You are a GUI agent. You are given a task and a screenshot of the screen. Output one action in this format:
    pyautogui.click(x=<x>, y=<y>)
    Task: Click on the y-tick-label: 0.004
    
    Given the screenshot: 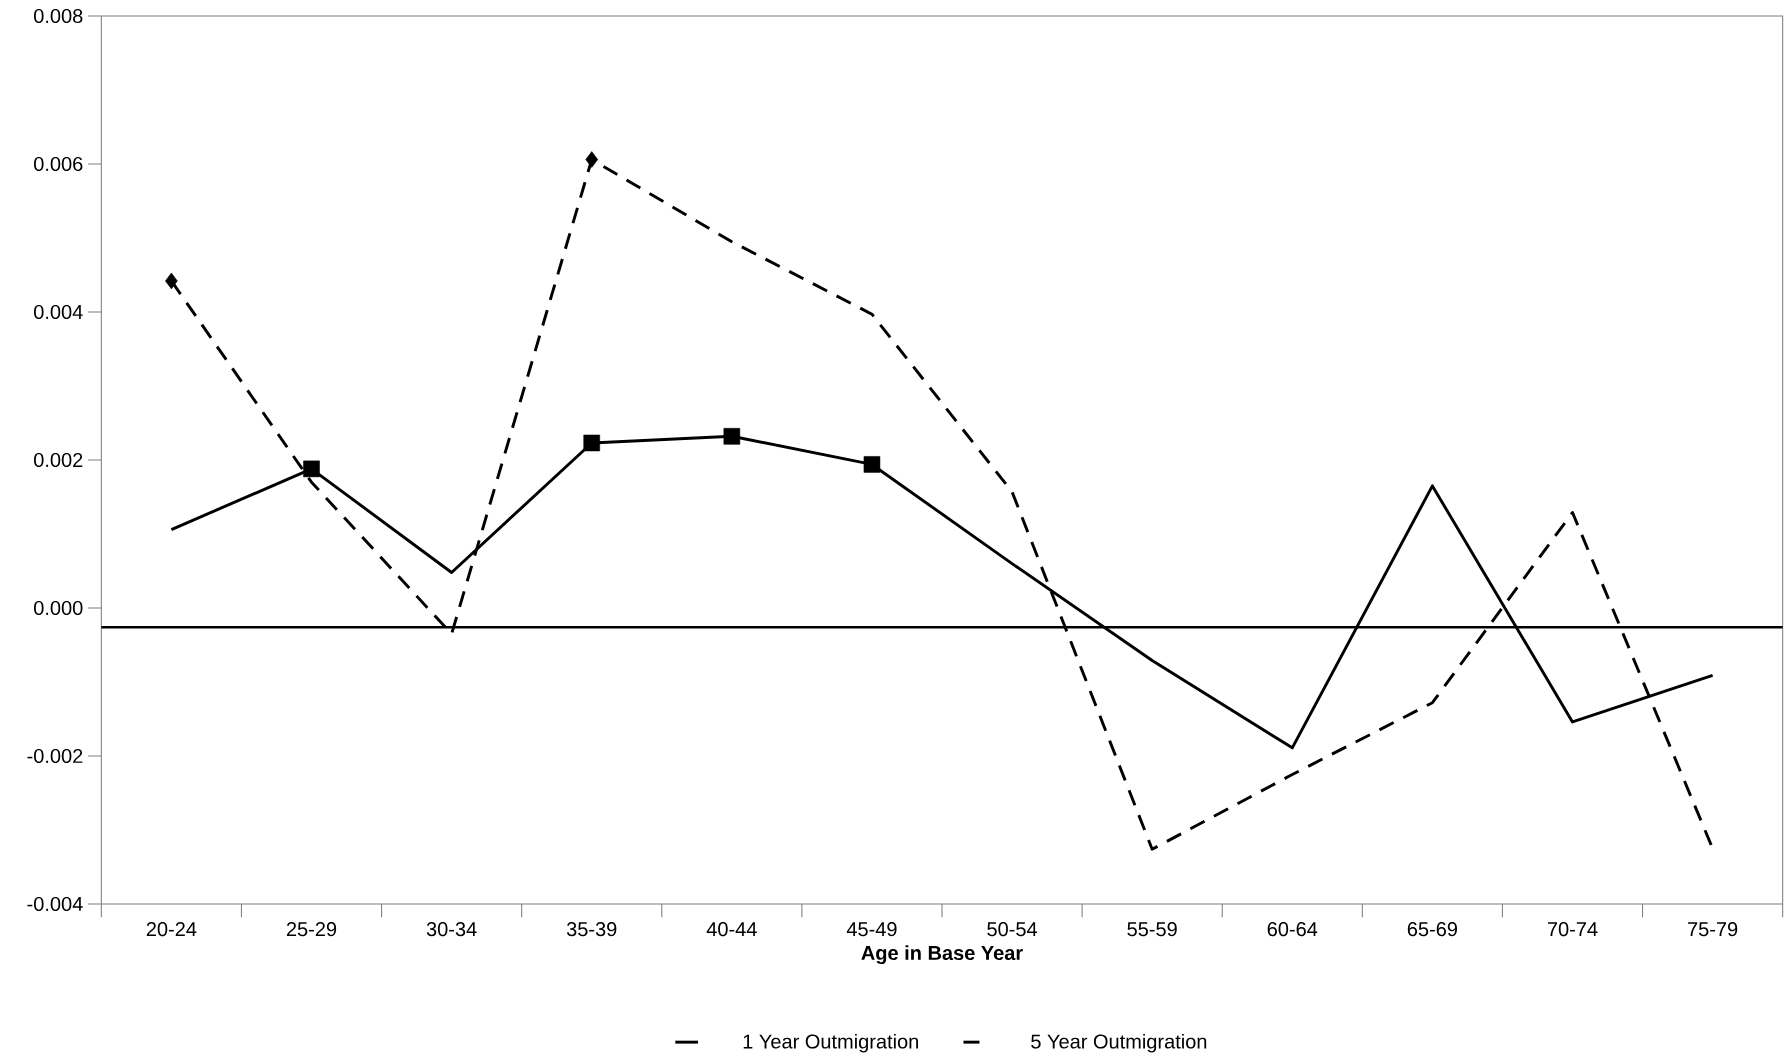 What is the action you would take?
    pyautogui.click(x=58, y=312)
    